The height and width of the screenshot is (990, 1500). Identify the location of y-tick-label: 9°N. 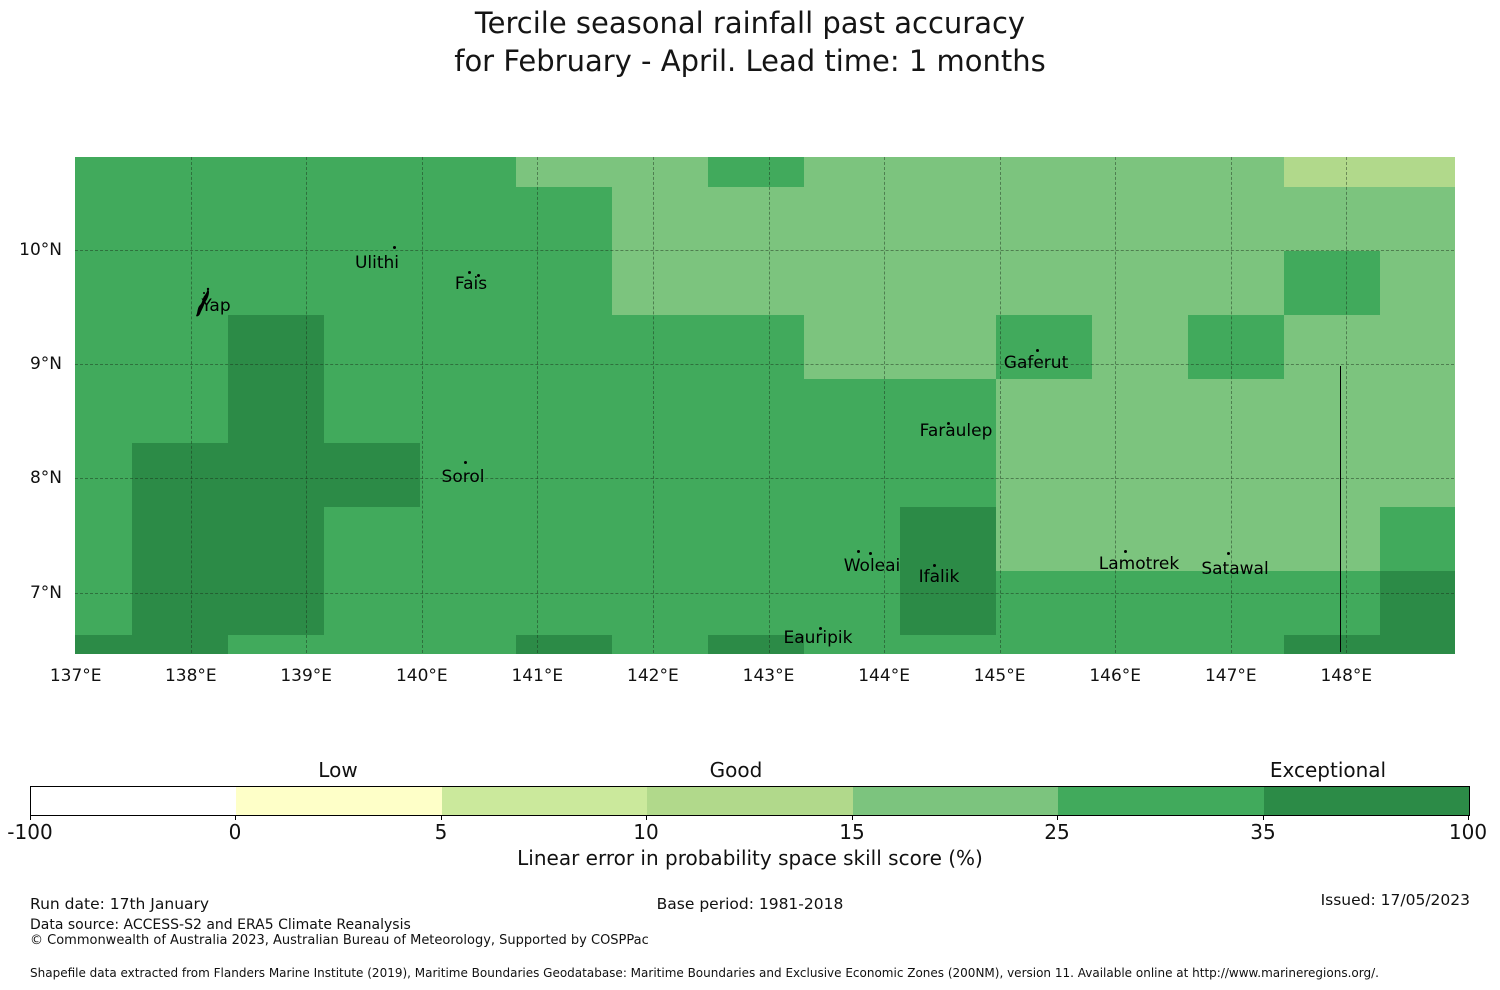
(45, 363).